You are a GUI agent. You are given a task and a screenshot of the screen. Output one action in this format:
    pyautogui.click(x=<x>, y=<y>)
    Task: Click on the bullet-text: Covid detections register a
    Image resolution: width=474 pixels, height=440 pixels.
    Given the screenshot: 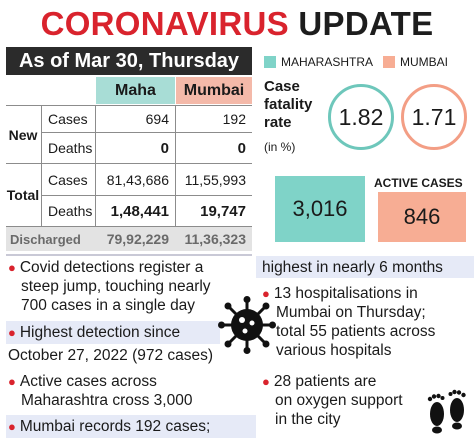 What is the action you would take?
    pyautogui.click(x=111, y=267)
    